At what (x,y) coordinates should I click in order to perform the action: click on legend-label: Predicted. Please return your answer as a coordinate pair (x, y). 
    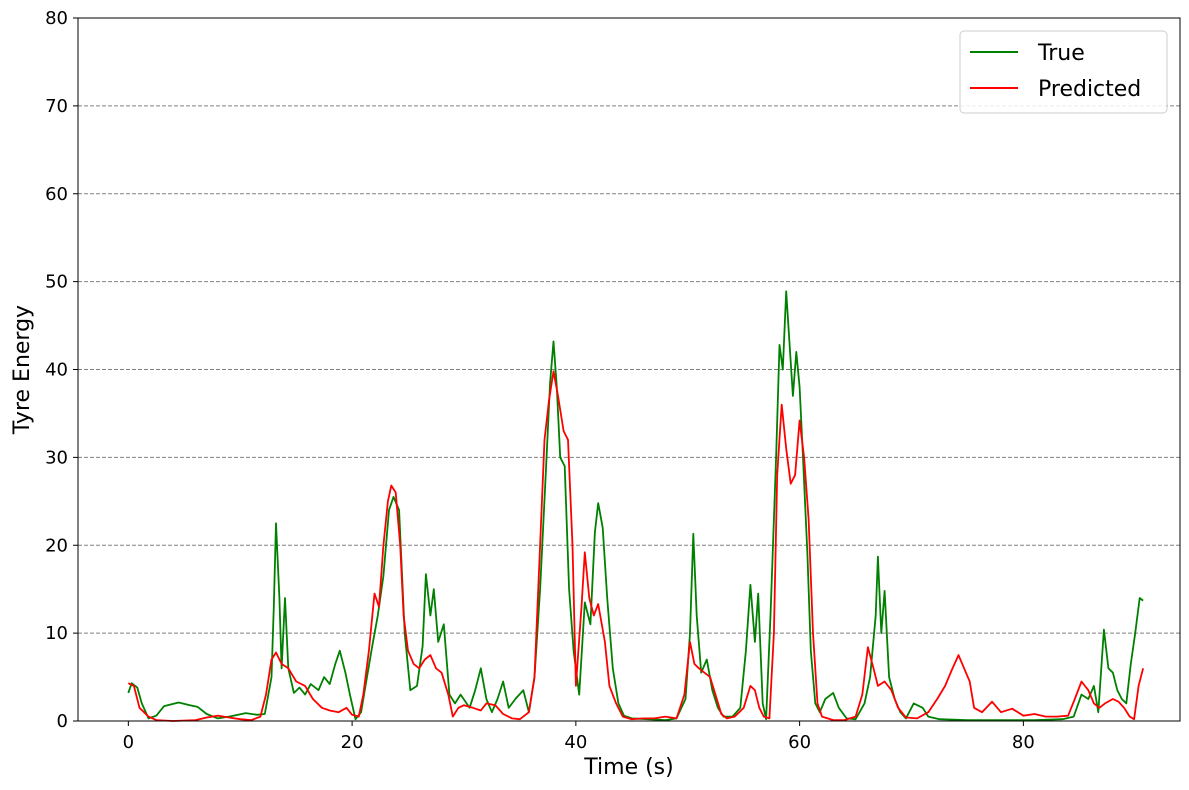
    Looking at the image, I should click on (1089, 89).